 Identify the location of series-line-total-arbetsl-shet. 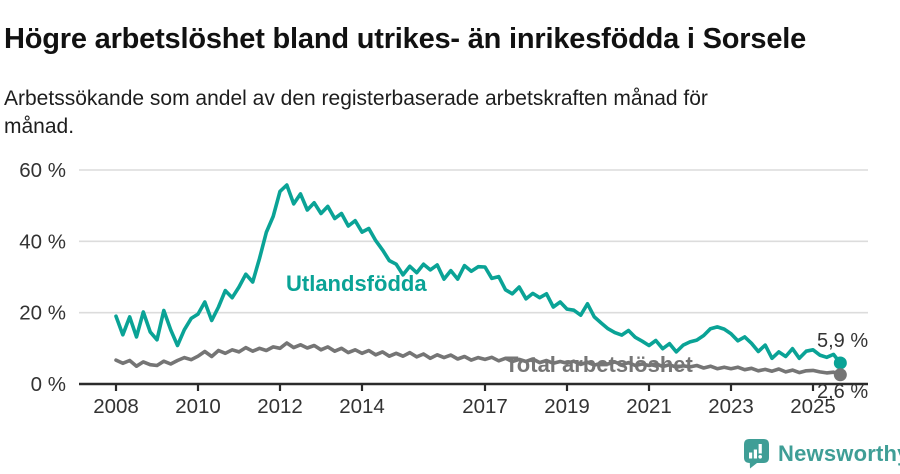
(478, 359).